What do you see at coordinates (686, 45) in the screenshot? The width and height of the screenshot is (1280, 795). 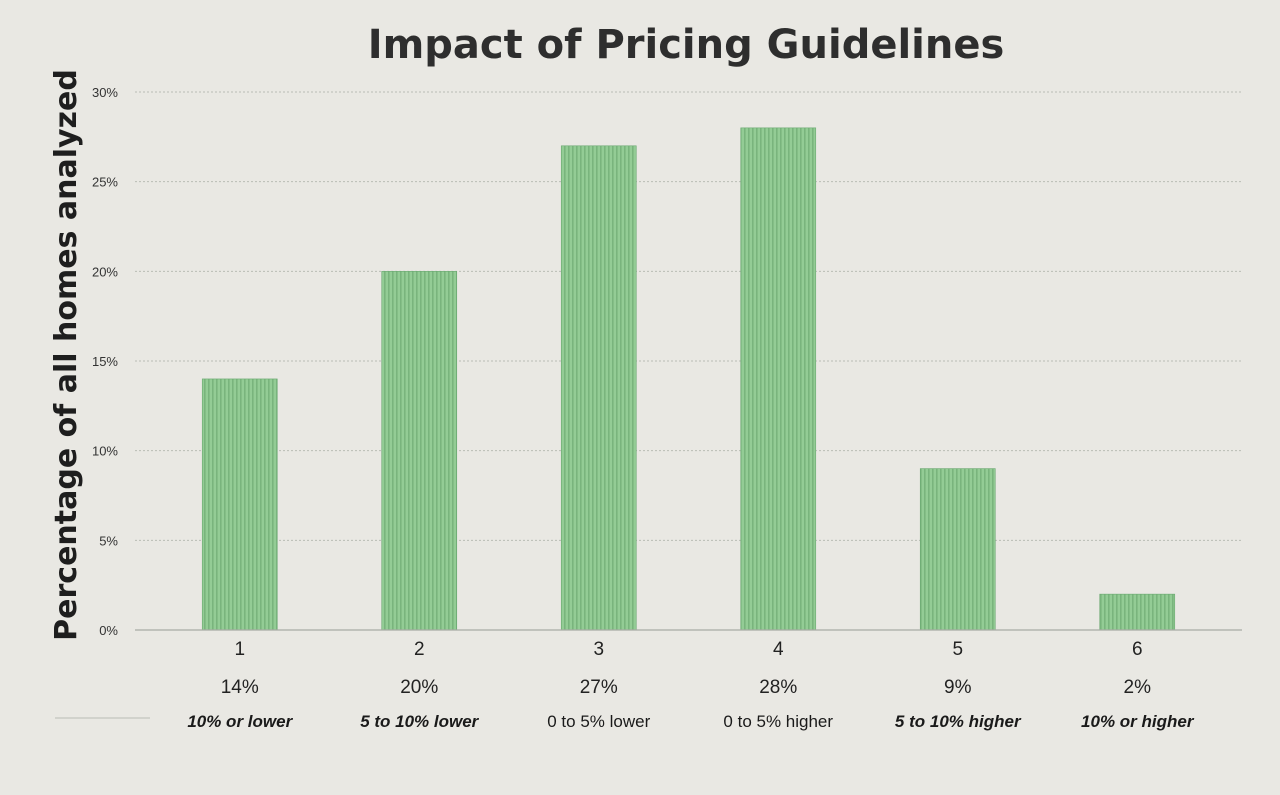 I see `chart-title: Impact of Pricing Guidelines` at bounding box center [686, 45].